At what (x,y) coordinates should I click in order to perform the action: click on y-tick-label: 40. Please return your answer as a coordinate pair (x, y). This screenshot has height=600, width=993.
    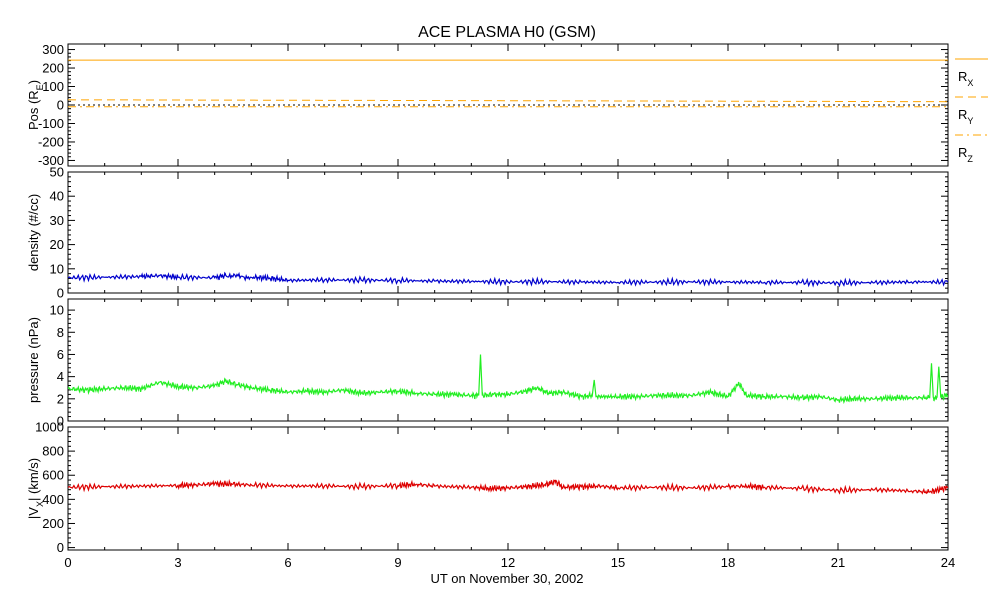
    Looking at the image, I should click on (57, 196).